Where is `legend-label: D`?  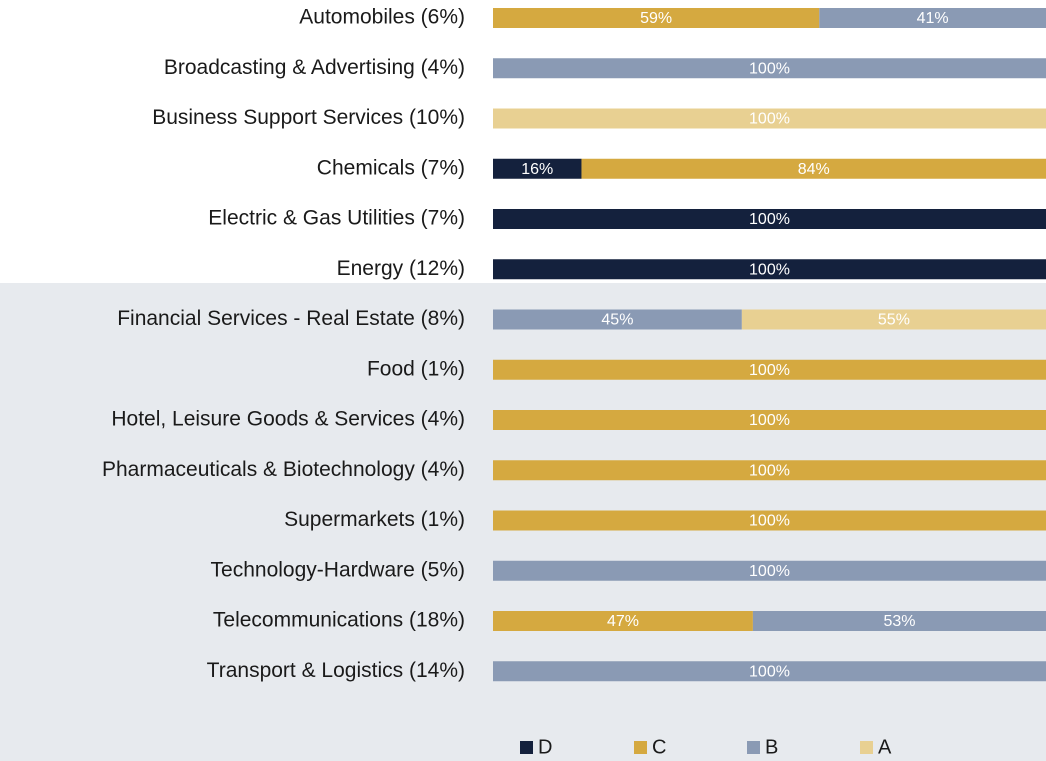 legend-label: D is located at coordinates (545, 747).